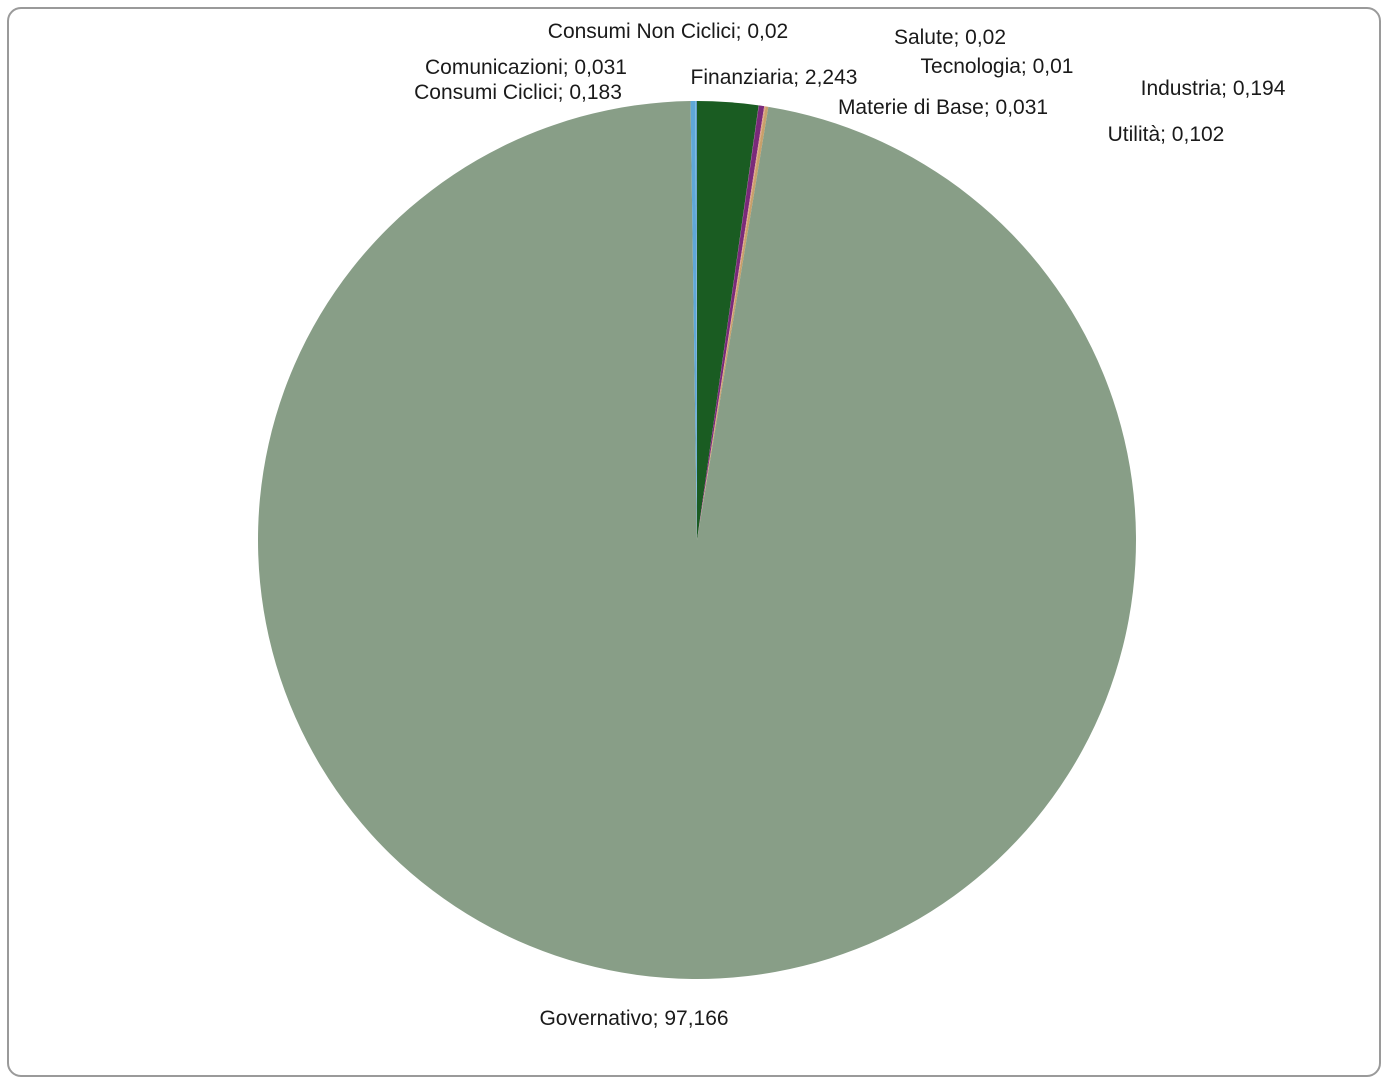 This screenshot has height=1077, width=1388. Describe the element at coordinates (526, 67) in the screenshot. I see `data-label-comunicazioni: Comunicazioni; 0,031` at that location.